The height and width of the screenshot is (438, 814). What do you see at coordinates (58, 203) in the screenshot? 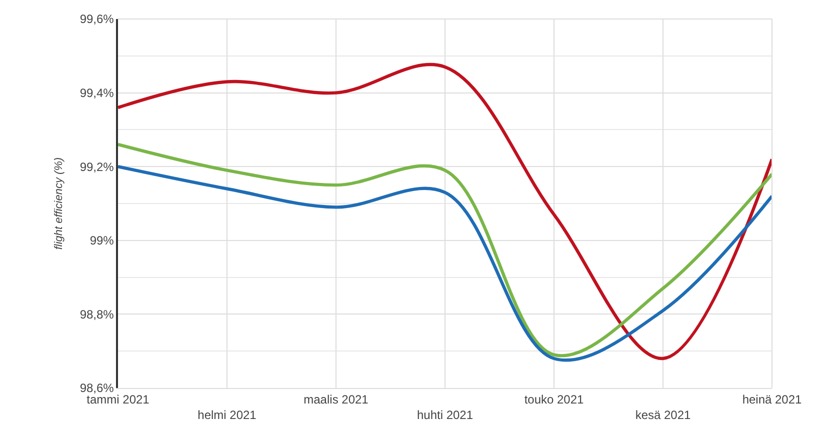
I see `y-axis-title: flight efficiency (%)` at bounding box center [58, 203].